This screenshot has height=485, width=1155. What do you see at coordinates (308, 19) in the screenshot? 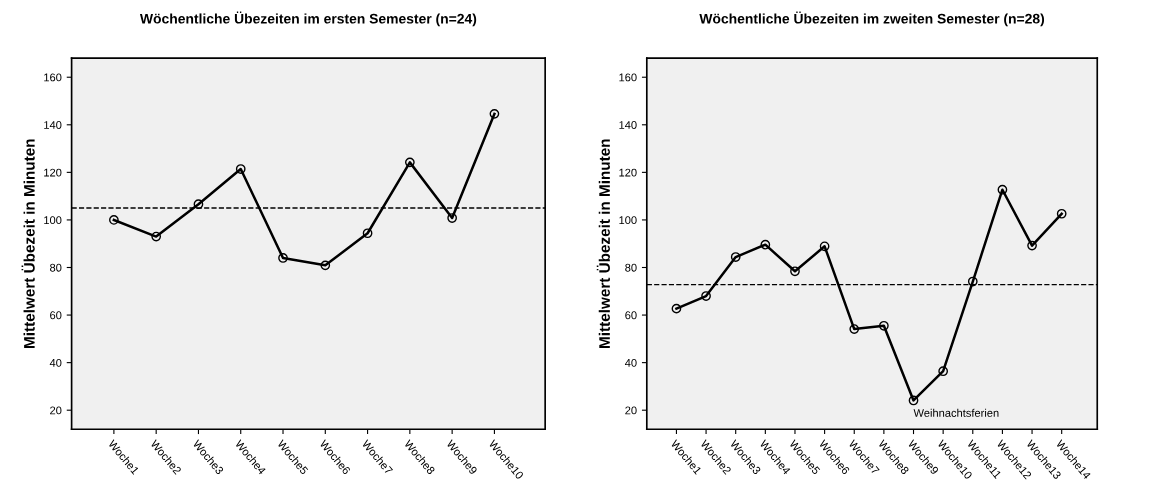
I see `chart-title: Wöchentliche Übezeiten im ersten Semester (n=24)` at bounding box center [308, 19].